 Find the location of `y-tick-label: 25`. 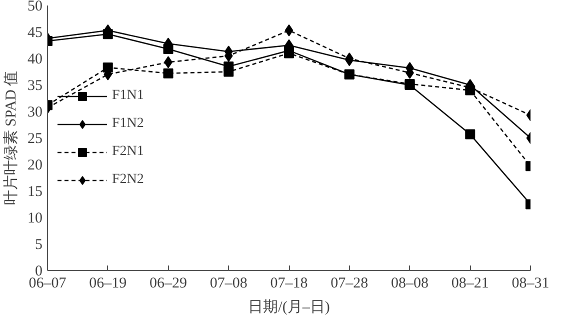

y-tick-label: 25 is located at coordinates (35, 139).